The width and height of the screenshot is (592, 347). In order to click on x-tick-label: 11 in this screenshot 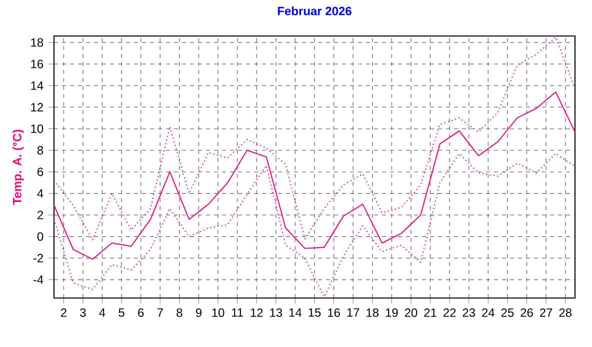, I will do `click(237, 312)`.